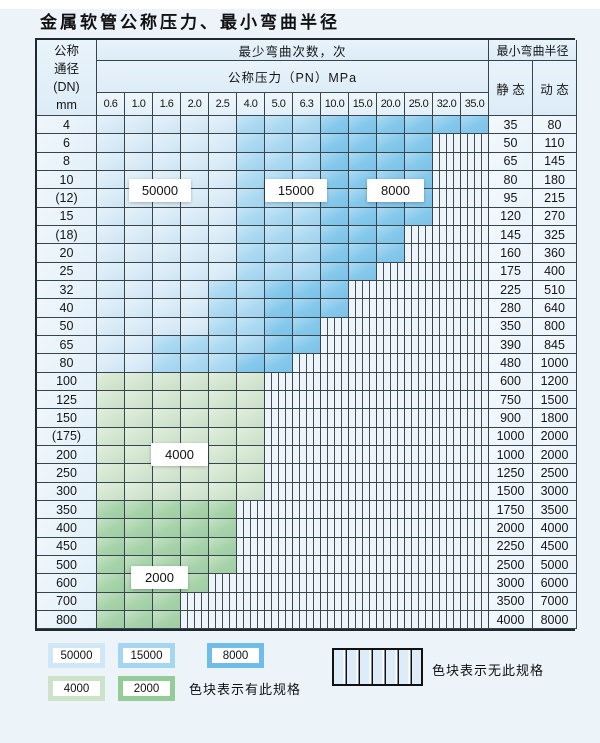 The image size is (600, 743). What do you see at coordinates (67, 271) in the screenshot?
I see `dn-cell: 25` at bounding box center [67, 271].